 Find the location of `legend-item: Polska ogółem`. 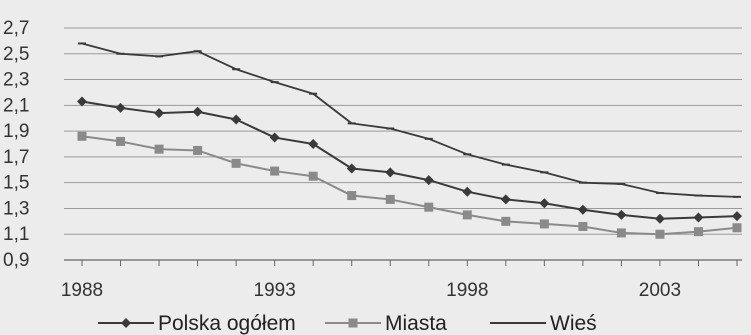

legend-item: Polska ogółem is located at coordinates (197, 323).